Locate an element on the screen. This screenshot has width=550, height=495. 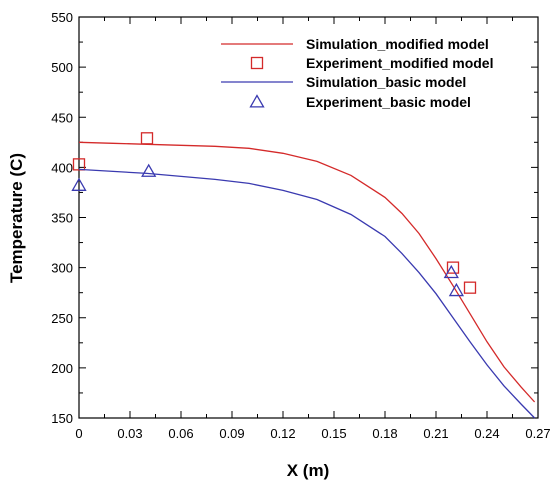
legend-label: Experiment_basic model is located at coordinates (388, 102).